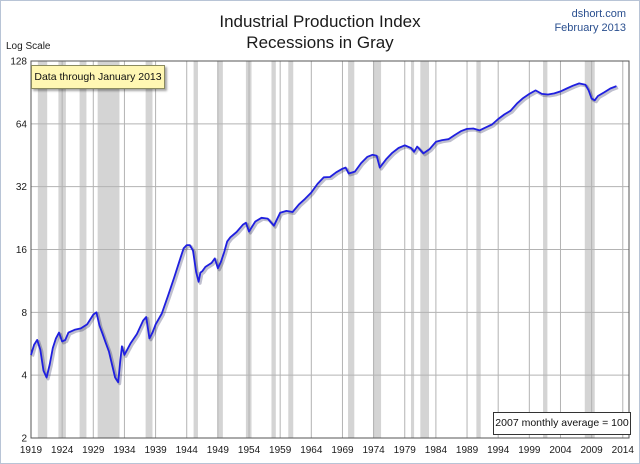 The width and height of the screenshot is (640, 464). What do you see at coordinates (598, 14) in the screenshot?
I see `source-label: dshort.com` at bounding box center [598, 14].